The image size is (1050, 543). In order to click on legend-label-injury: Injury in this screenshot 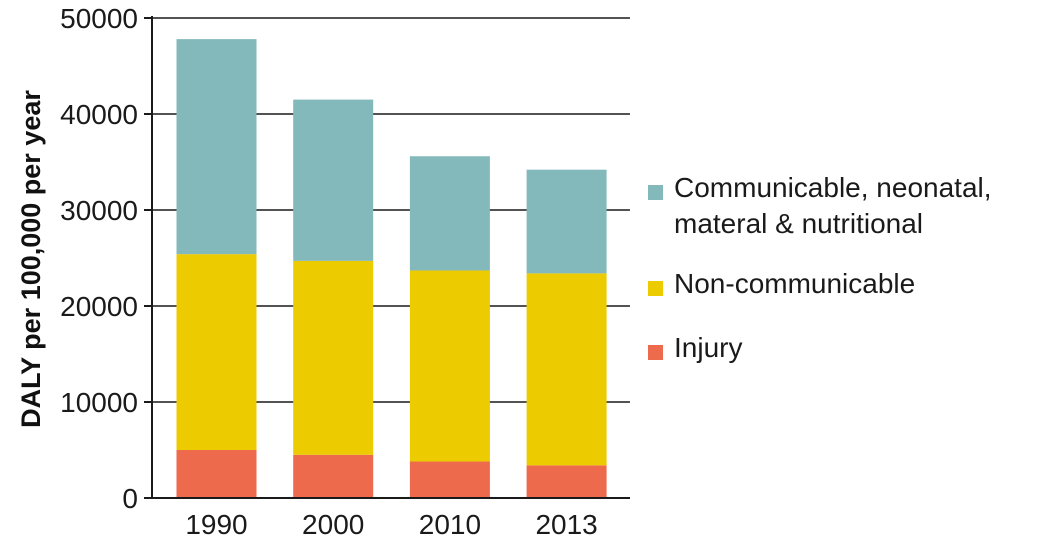, I will do `click(708, 347)`.